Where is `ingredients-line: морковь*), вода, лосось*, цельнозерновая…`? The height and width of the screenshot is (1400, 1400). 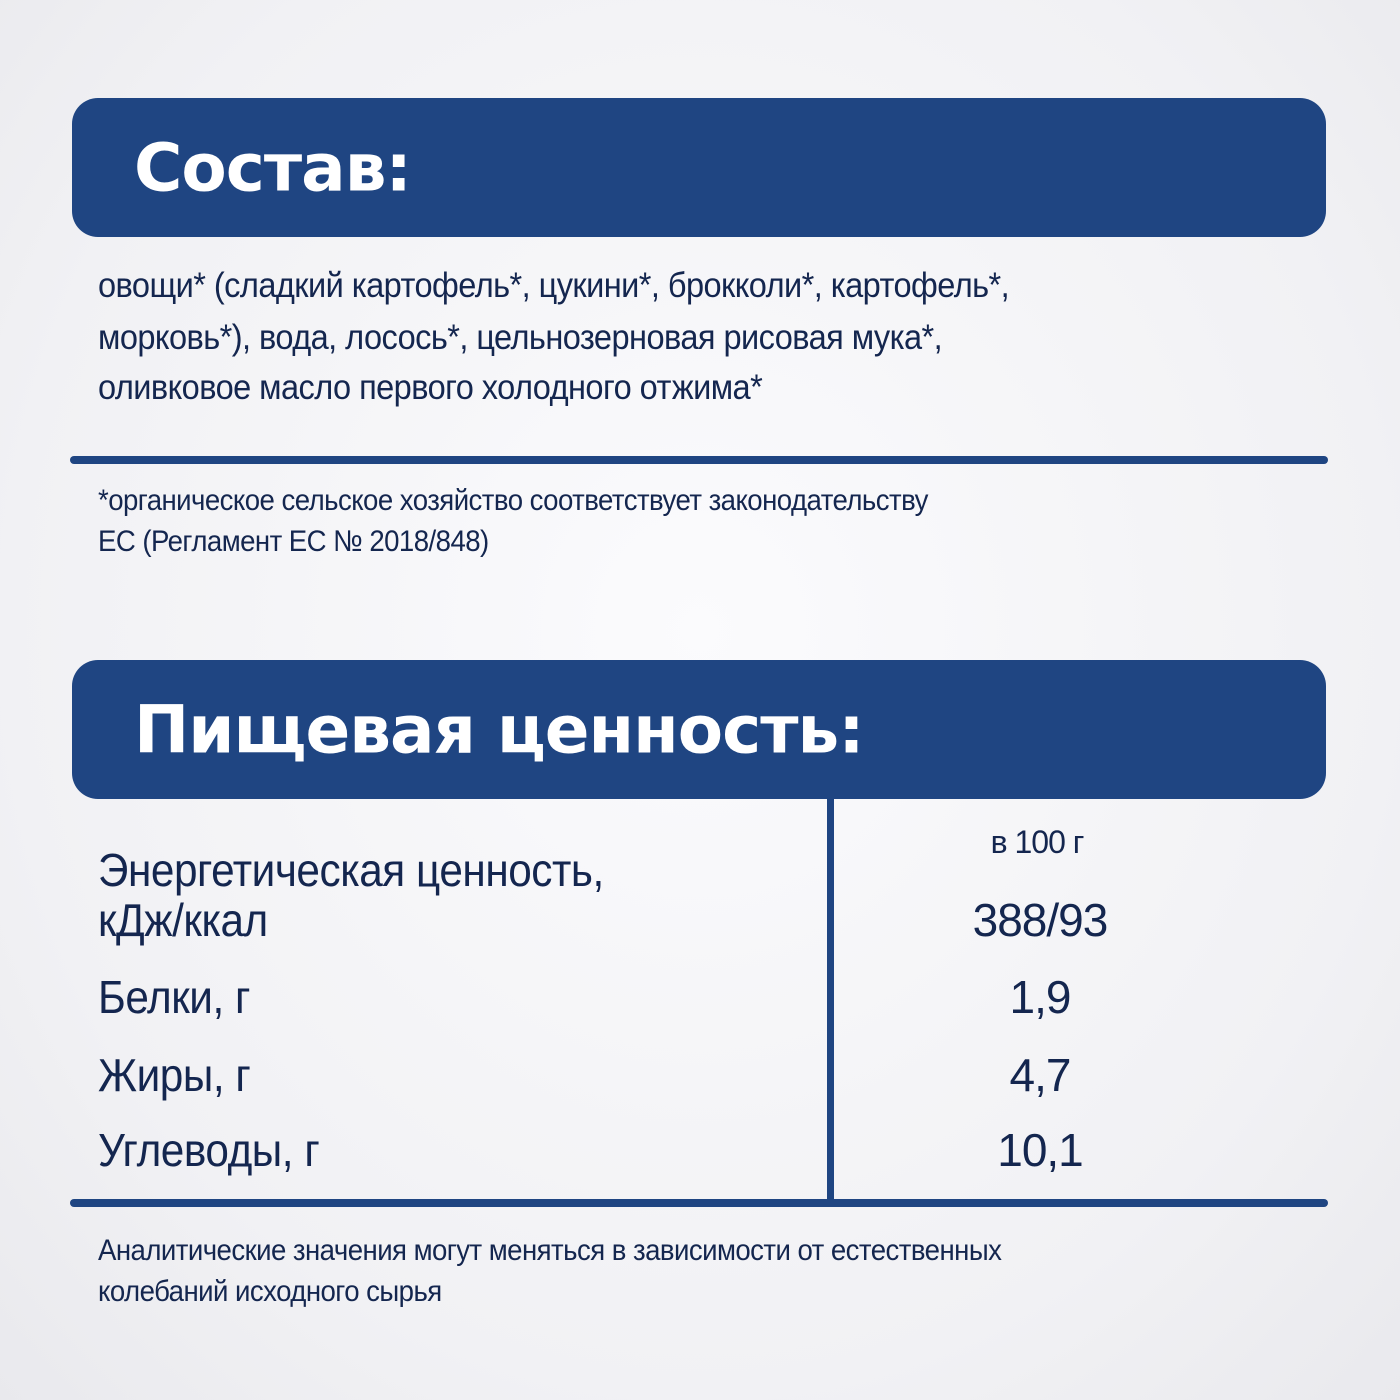
ingredients-line: морковь*), вода, лосось*, цельнозерновая… is located at coordinates (520, 337).